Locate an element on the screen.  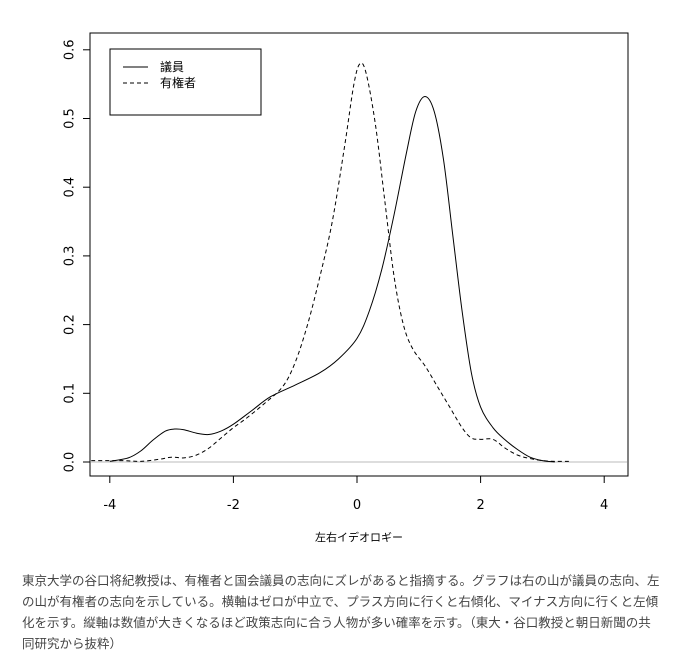
y-tick-label: 0.1 is located at coordinates (70, 393).